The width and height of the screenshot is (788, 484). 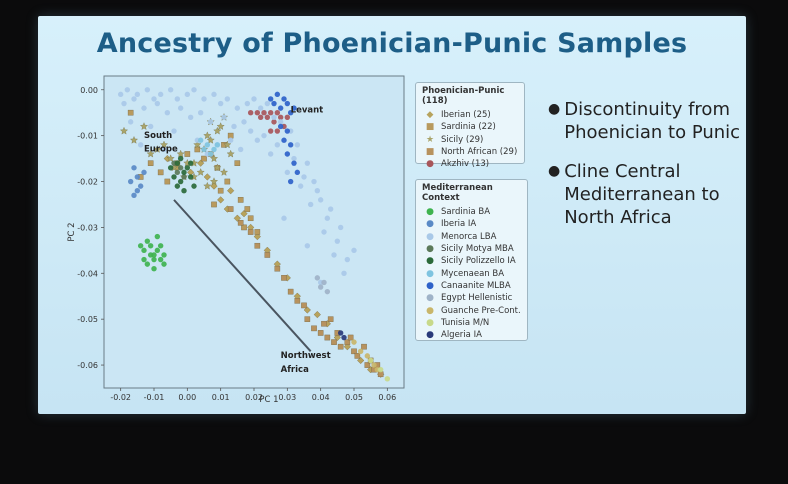 I want to click on legend-label: Sicily (29), so click(x=462, y=139).